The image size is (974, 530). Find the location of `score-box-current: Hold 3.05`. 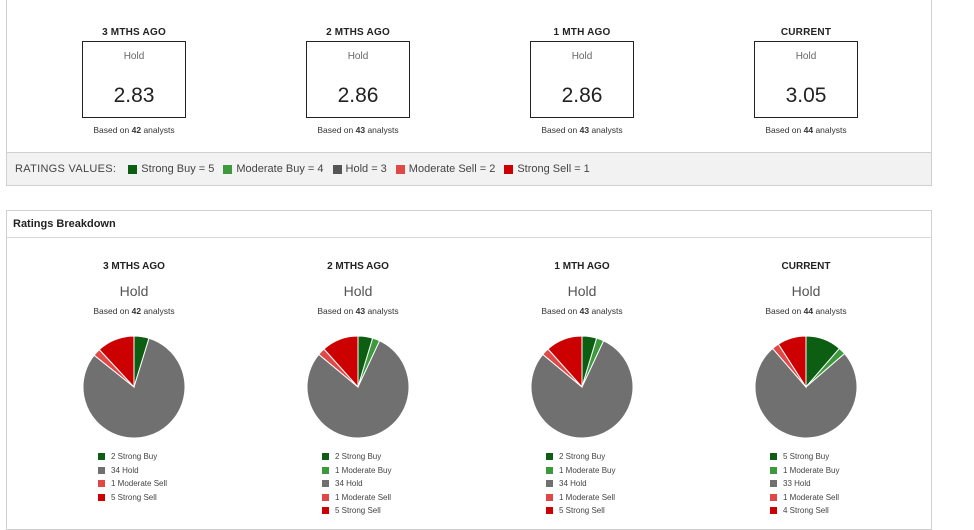

score-box-current: Hold 3.05 is located at coordinates (806, 79).